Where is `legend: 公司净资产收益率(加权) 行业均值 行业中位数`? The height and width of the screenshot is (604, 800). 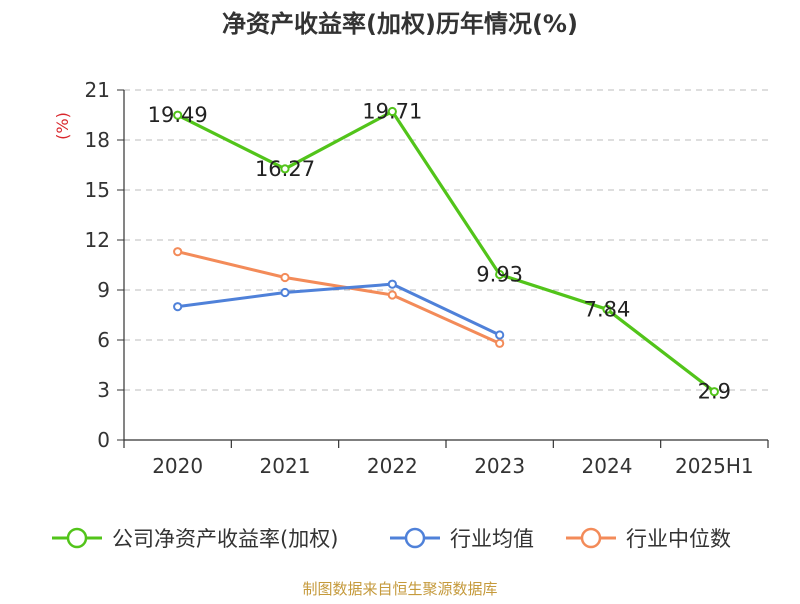
legend: 公司净资产收益率(加权) 行业均值 行业中位数 is located at coordinates (391, 539).